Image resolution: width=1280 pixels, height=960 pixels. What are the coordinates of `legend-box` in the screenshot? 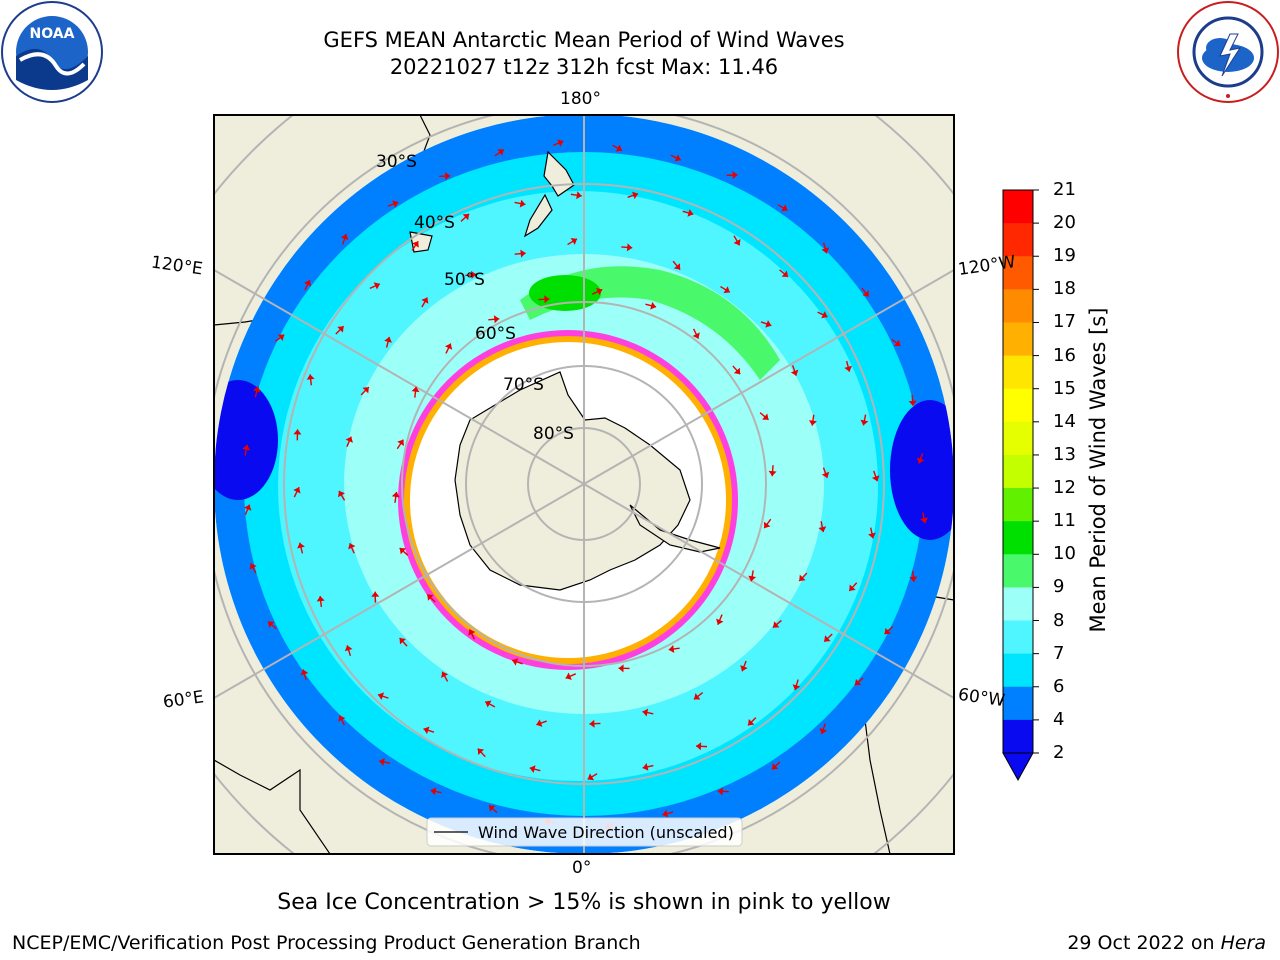 It's located at (584, 832).